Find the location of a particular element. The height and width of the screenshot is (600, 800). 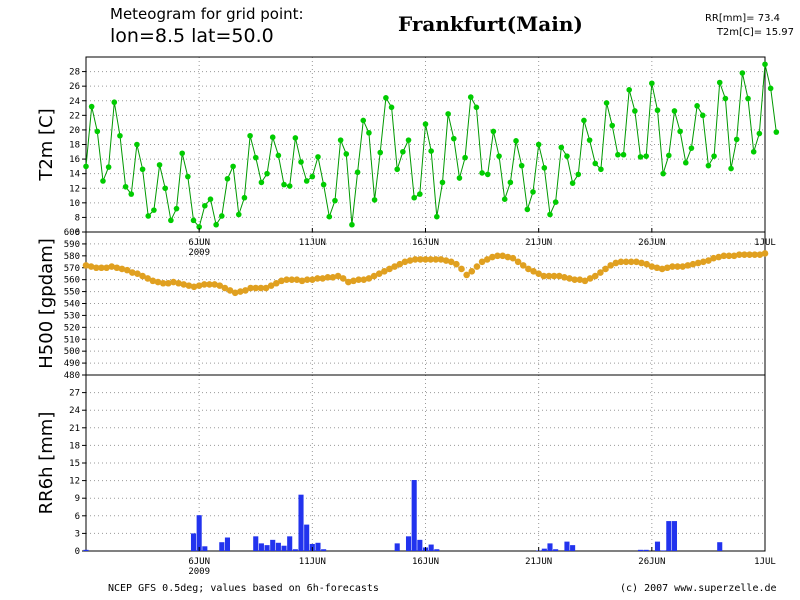

y-tick-label: 570 is located at coordinates (72, 269).